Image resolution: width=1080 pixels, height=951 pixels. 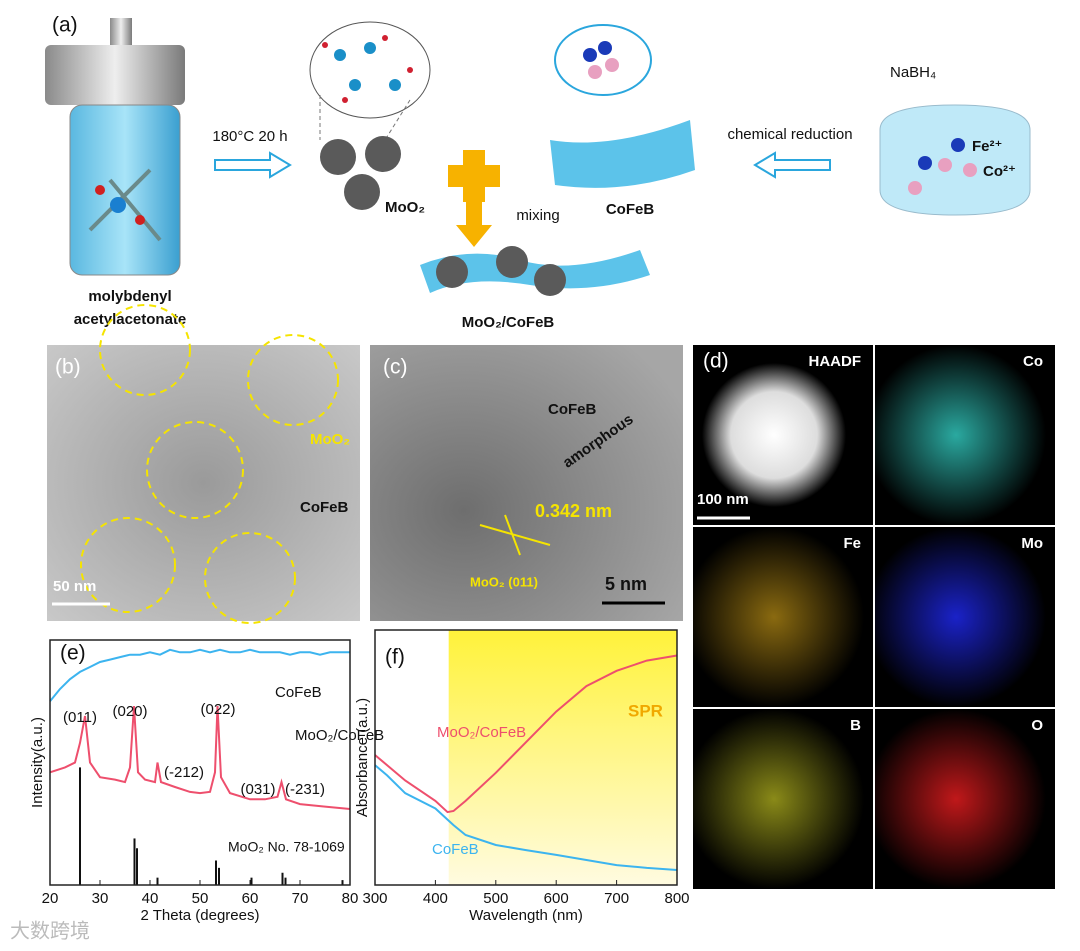 I want to click on x-tick-label: 300, so click(x=374, y=898).